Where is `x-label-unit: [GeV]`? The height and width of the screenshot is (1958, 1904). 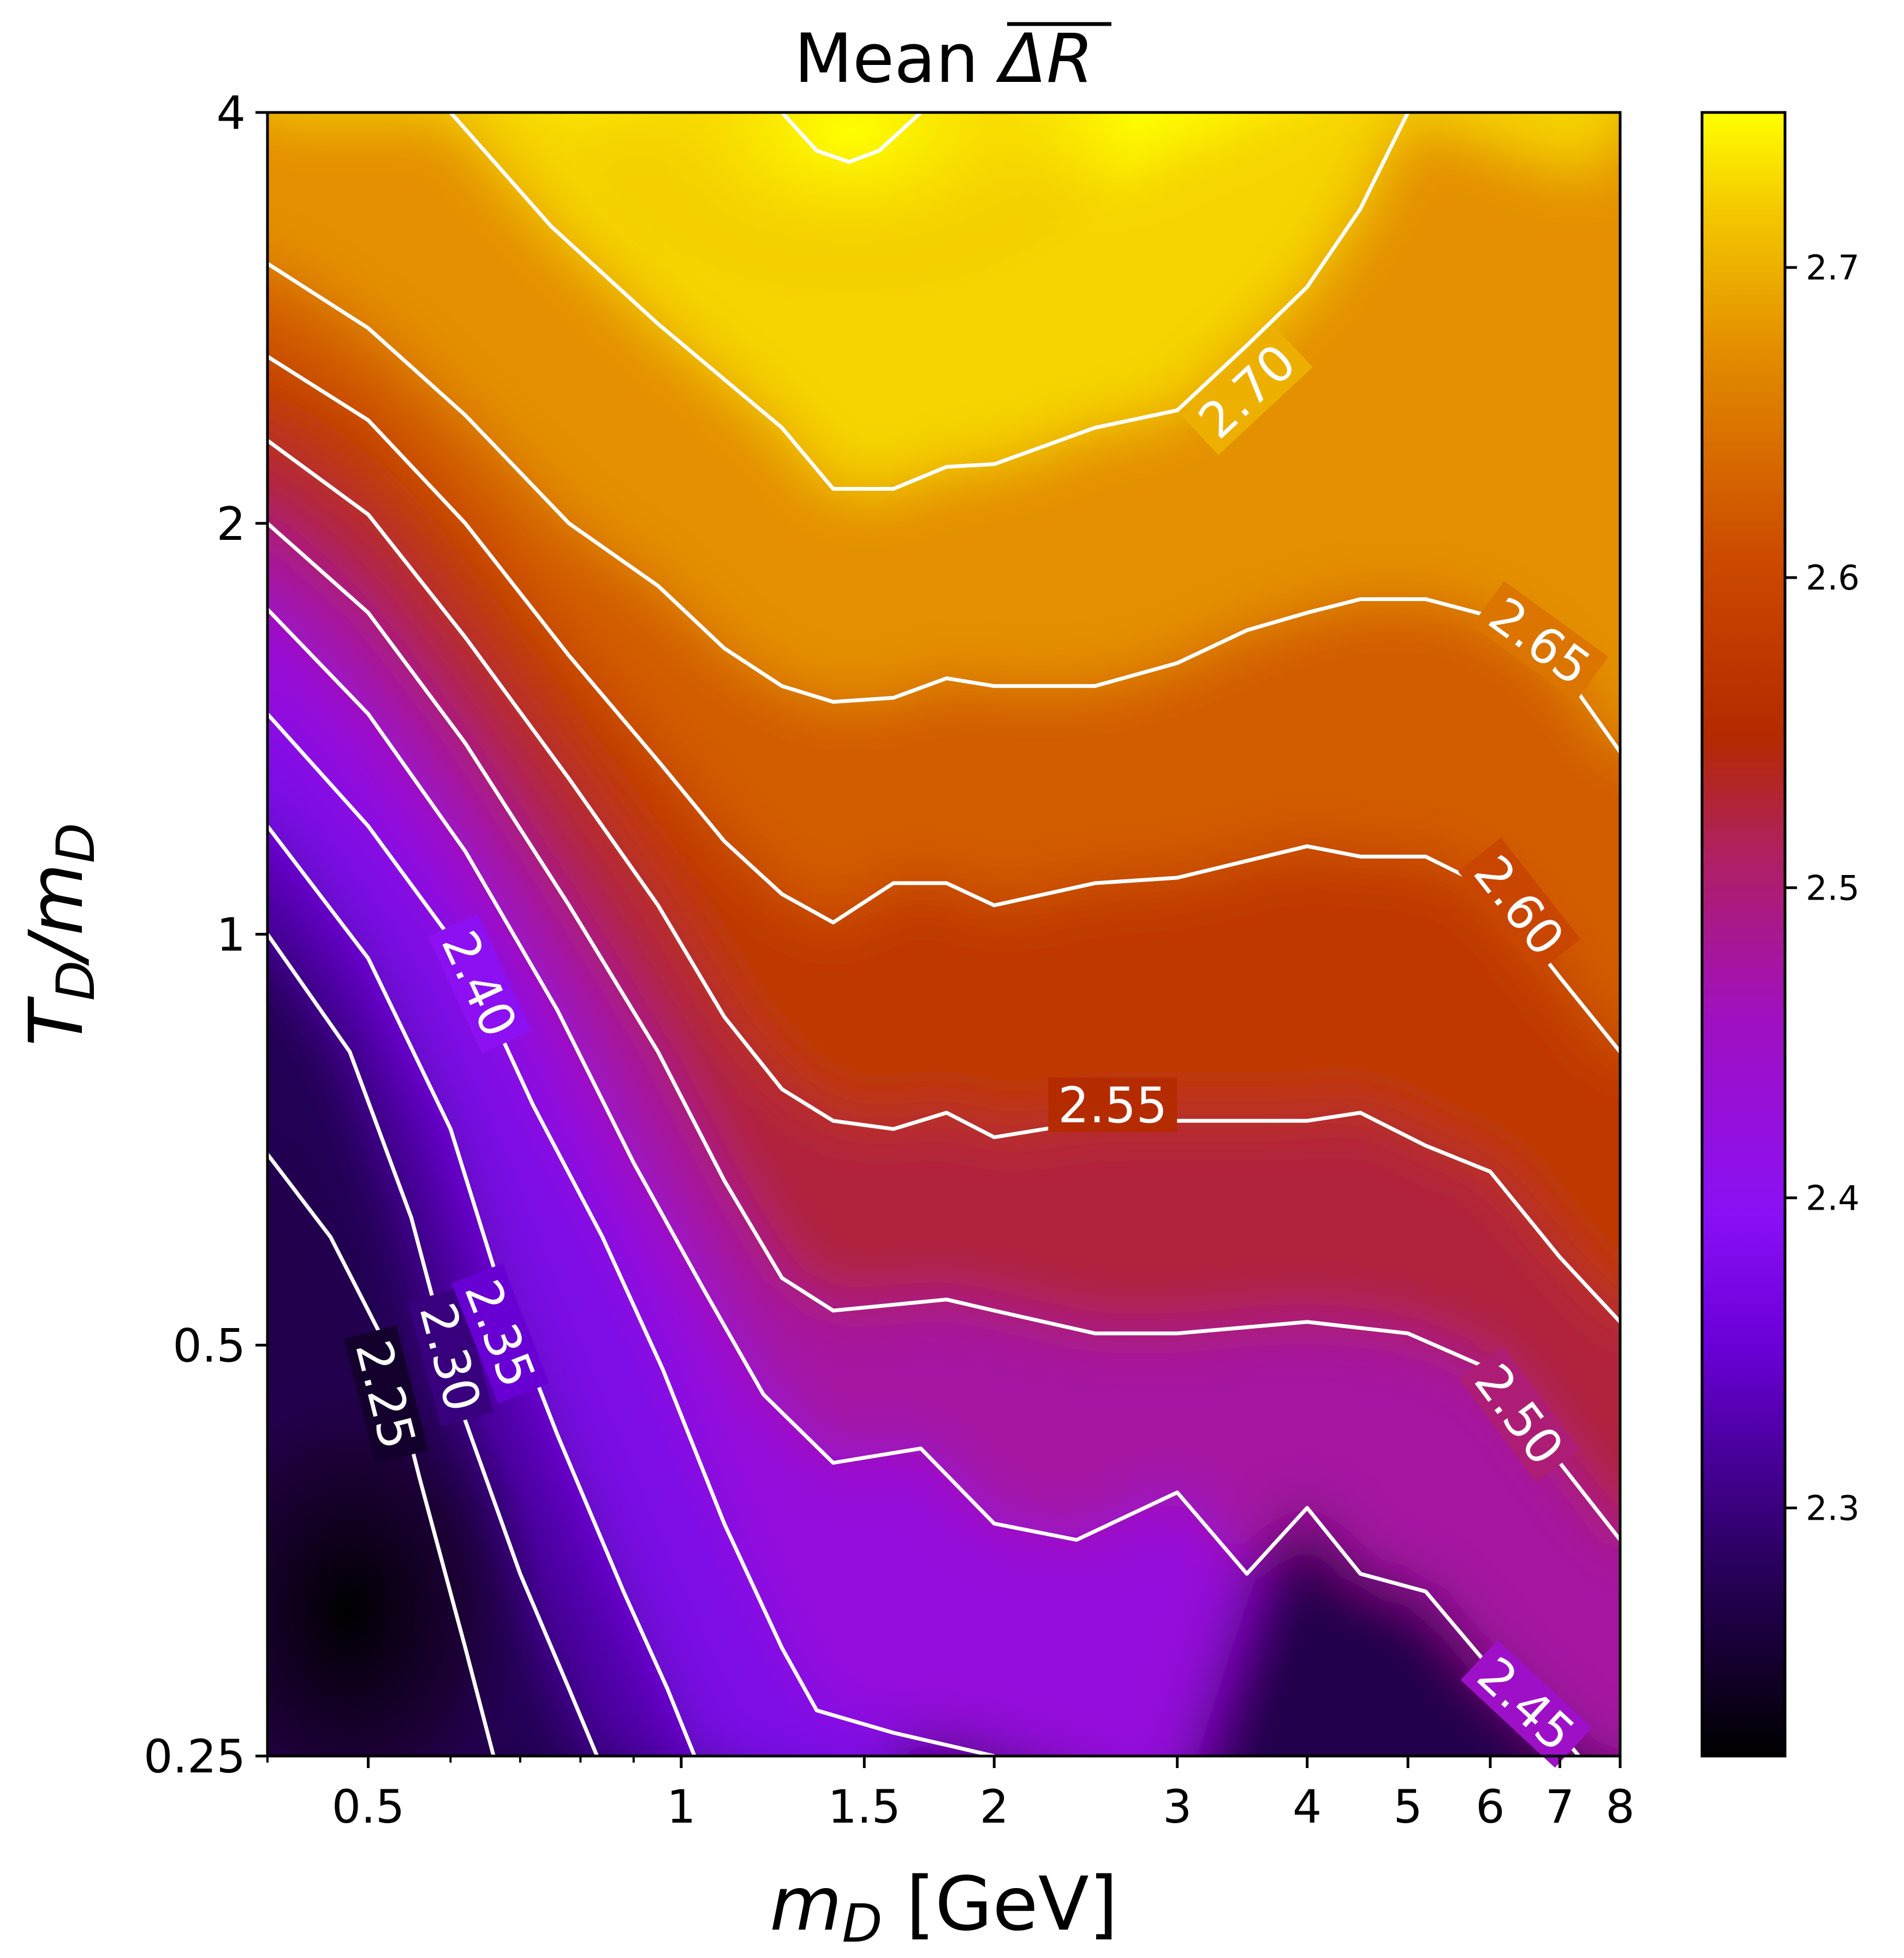
x-label-unit: [GeV] is located at coordinates (999, 1905).